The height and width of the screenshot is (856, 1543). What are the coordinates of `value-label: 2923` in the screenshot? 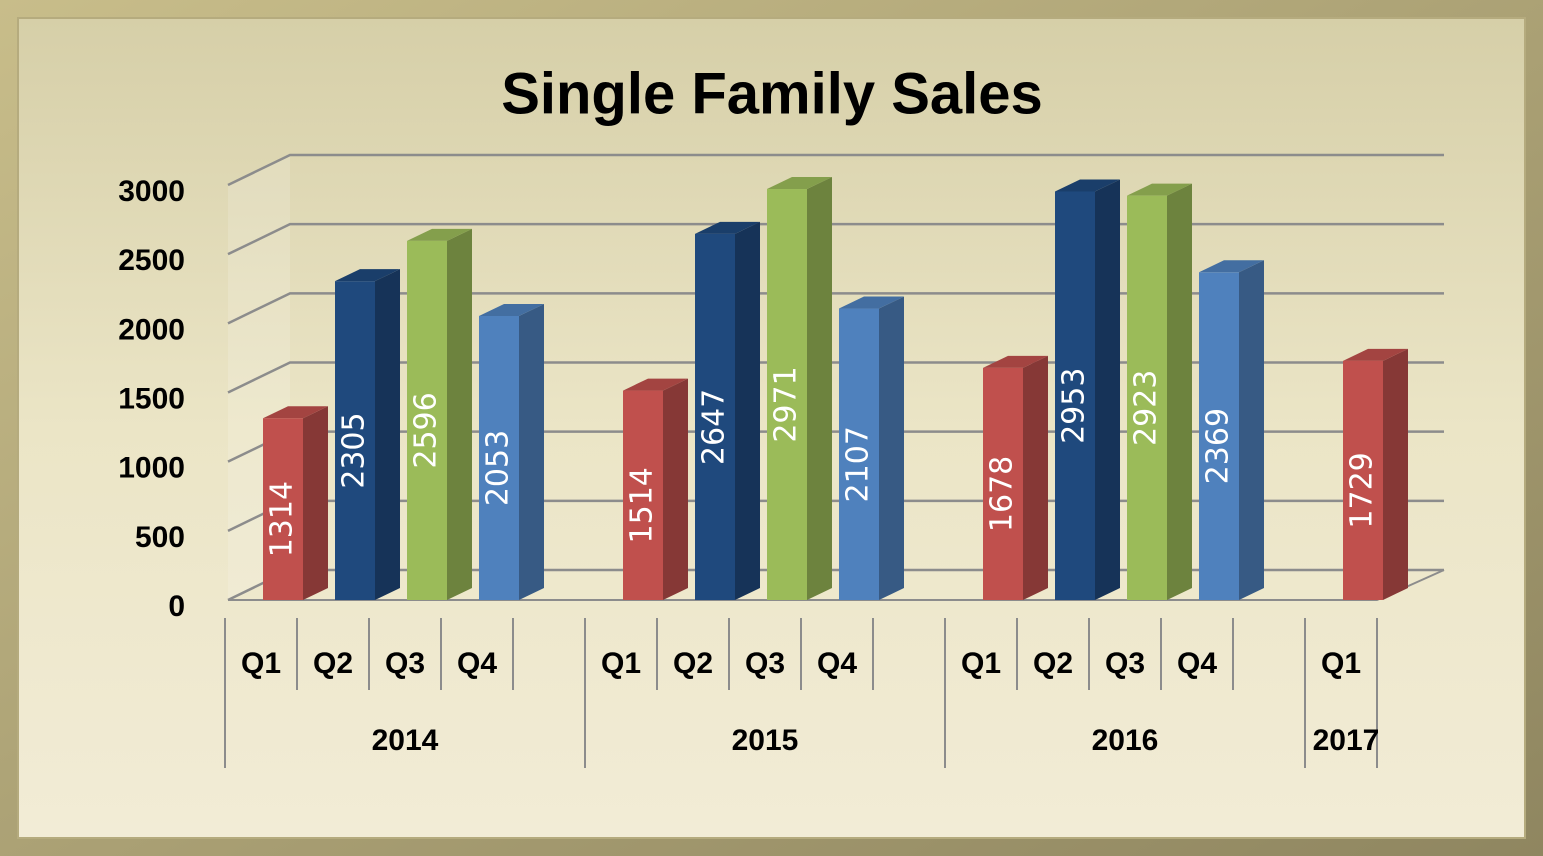 It's located at (1146, 408).